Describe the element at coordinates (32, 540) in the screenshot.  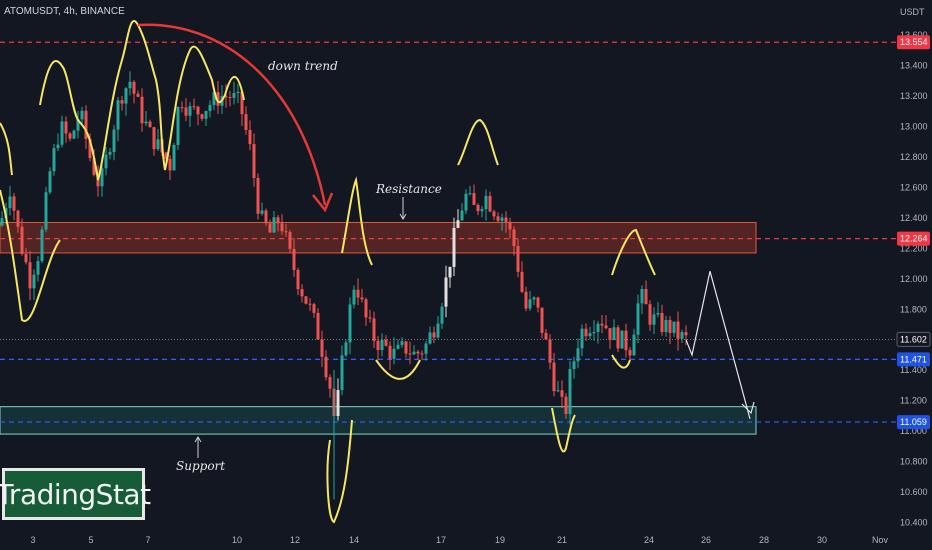
I see `time-tick-label: 3` at that location.